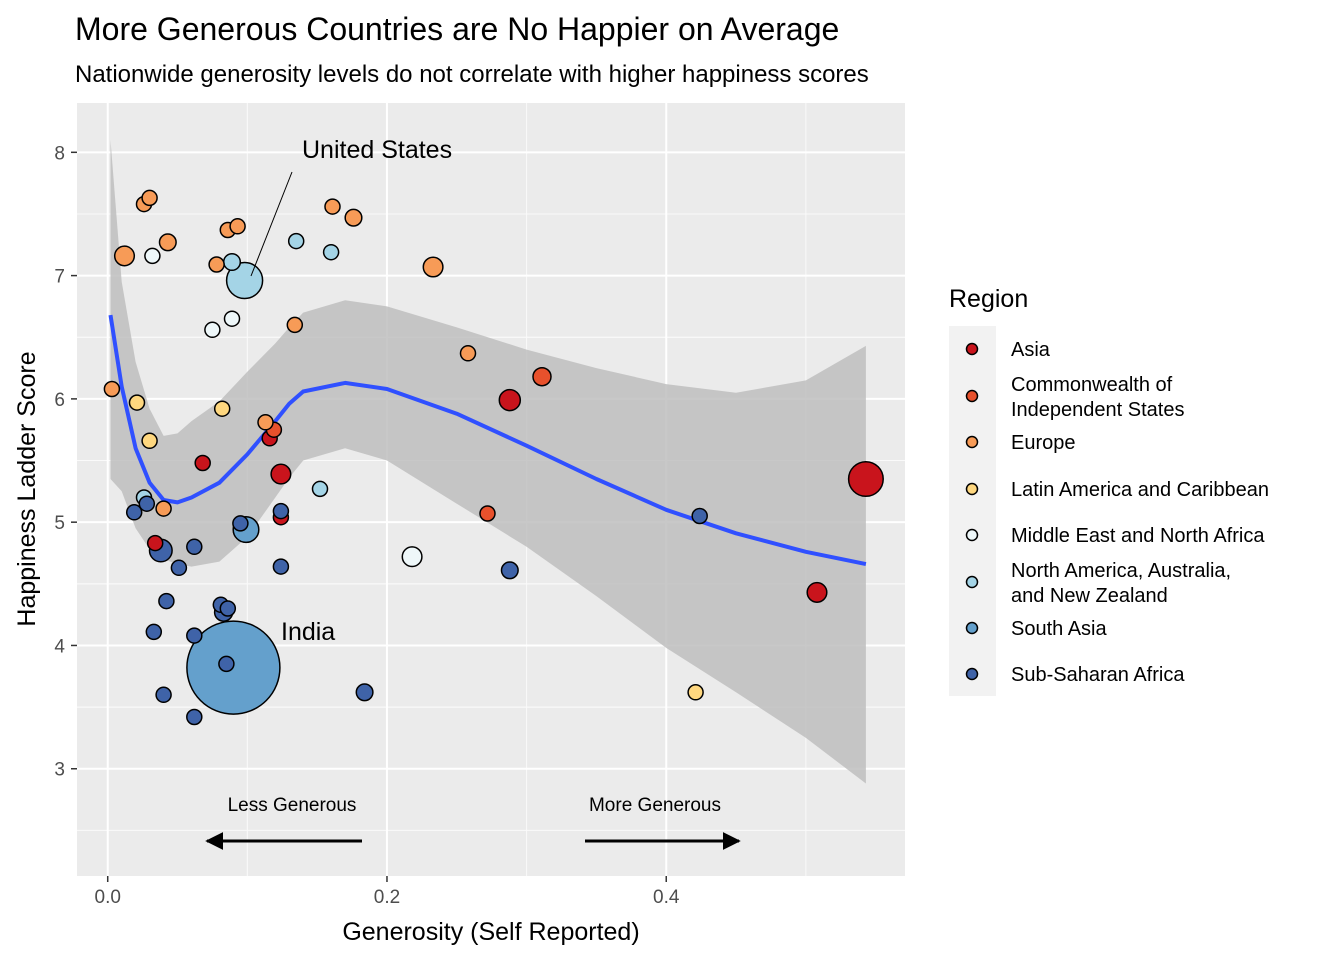 The height and width of the screenshot is (960, 1344). I want to click on smooth-line, so click(487, 440).